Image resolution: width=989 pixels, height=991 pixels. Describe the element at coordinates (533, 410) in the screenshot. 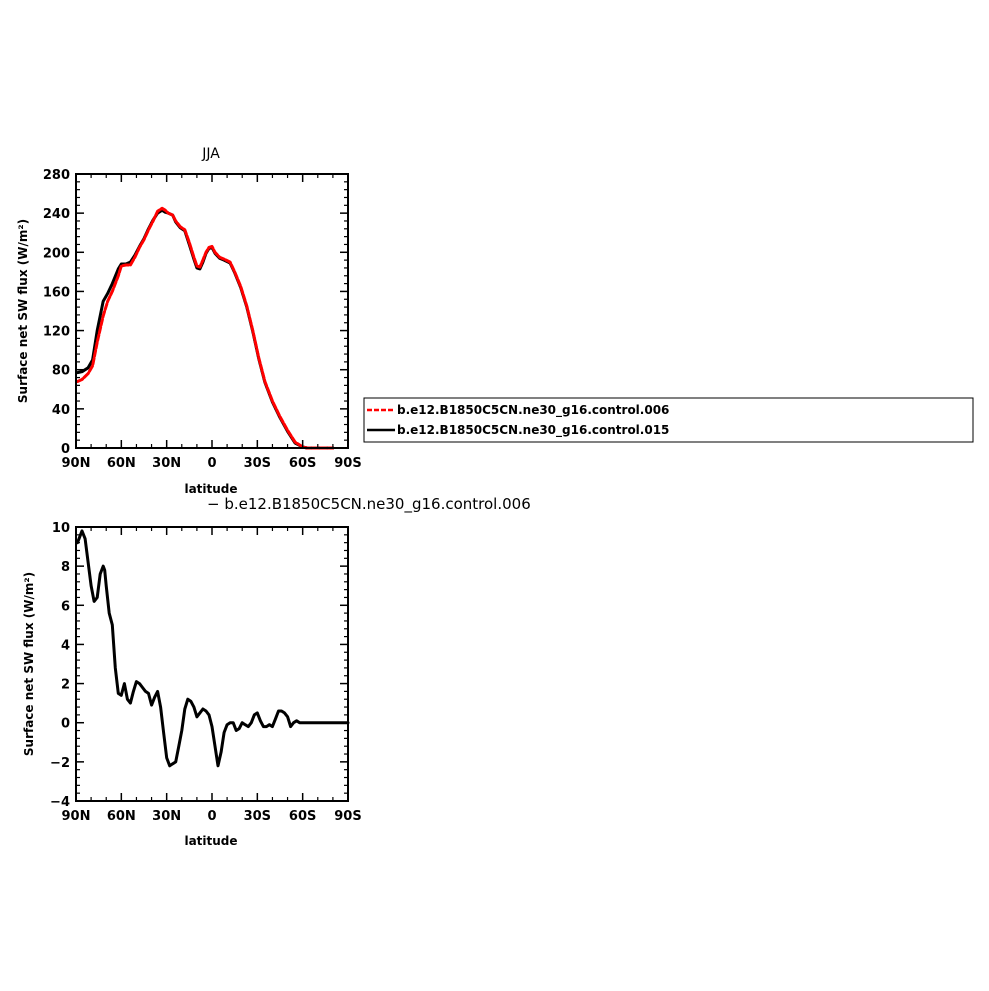

I see `legend-label-006: b.e12.B1850C5CN.ne30_g16.control.006` at that location.